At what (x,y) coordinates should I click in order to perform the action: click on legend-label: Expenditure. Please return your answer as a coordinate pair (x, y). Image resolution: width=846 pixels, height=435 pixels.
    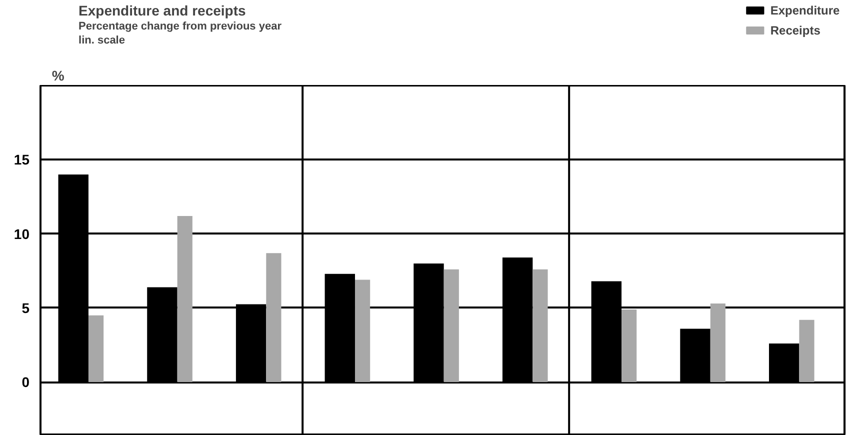
    Looking at the image, I should click on (805, 11).